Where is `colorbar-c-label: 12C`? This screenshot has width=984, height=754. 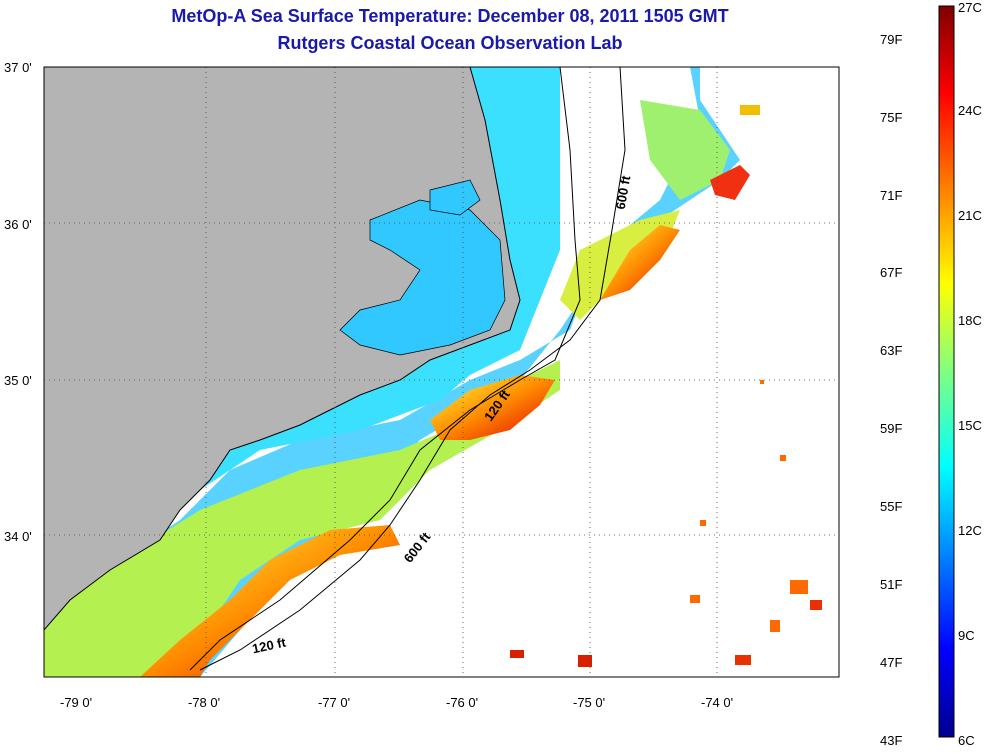 colorbar-c-label: 12C is located at coordinates (970, 530).